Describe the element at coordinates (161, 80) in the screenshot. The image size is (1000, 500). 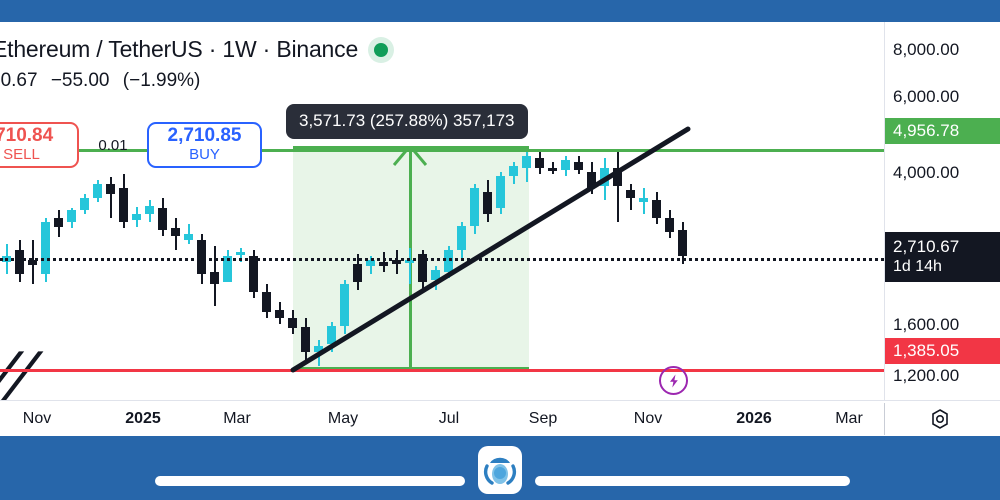
I see `change-percent: (−1.99%)` at that location.